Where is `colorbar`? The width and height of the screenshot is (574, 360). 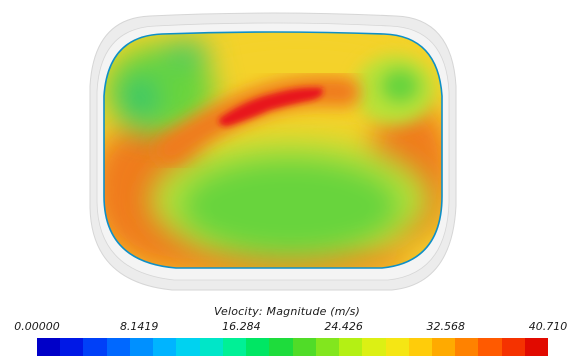
colorbar is located at coordinates (293, 347).